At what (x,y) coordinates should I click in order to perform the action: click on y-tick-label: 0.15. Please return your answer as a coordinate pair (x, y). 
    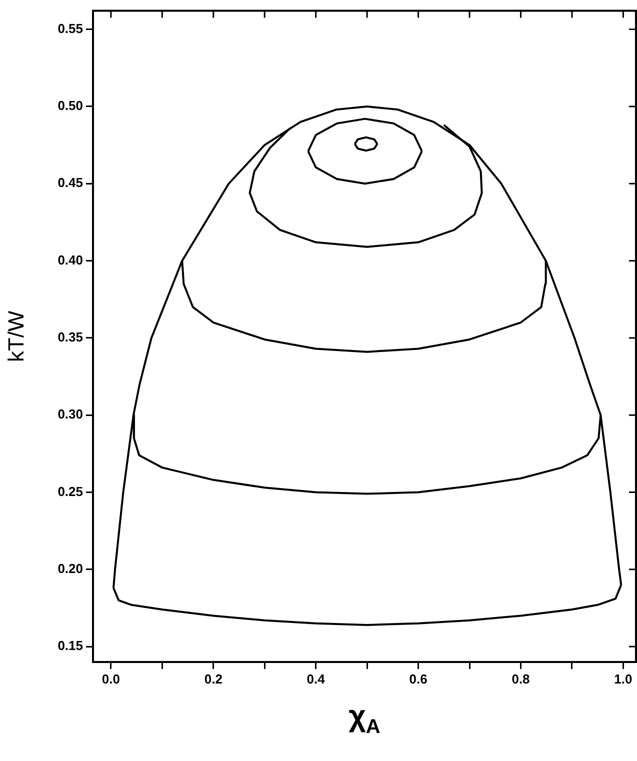
    Looking at the image, I should click on (70, 646).